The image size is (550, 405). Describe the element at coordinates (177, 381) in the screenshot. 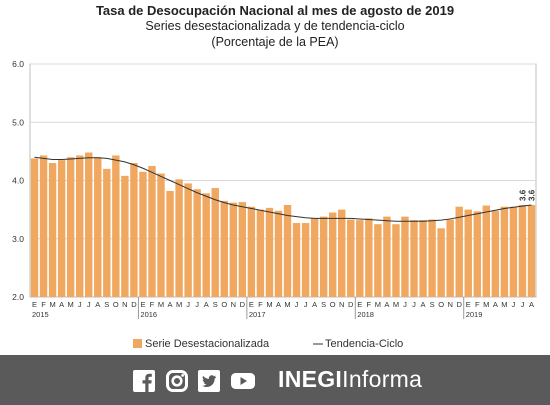

I see `instagram-icon` at that location.